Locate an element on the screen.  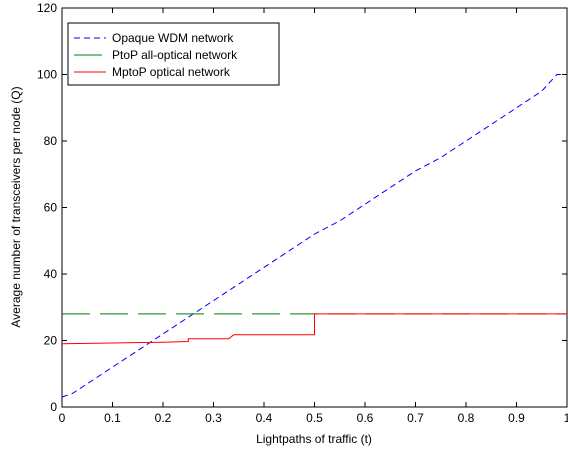
y-tick-label: 80 is located at coordinates (51, 141).